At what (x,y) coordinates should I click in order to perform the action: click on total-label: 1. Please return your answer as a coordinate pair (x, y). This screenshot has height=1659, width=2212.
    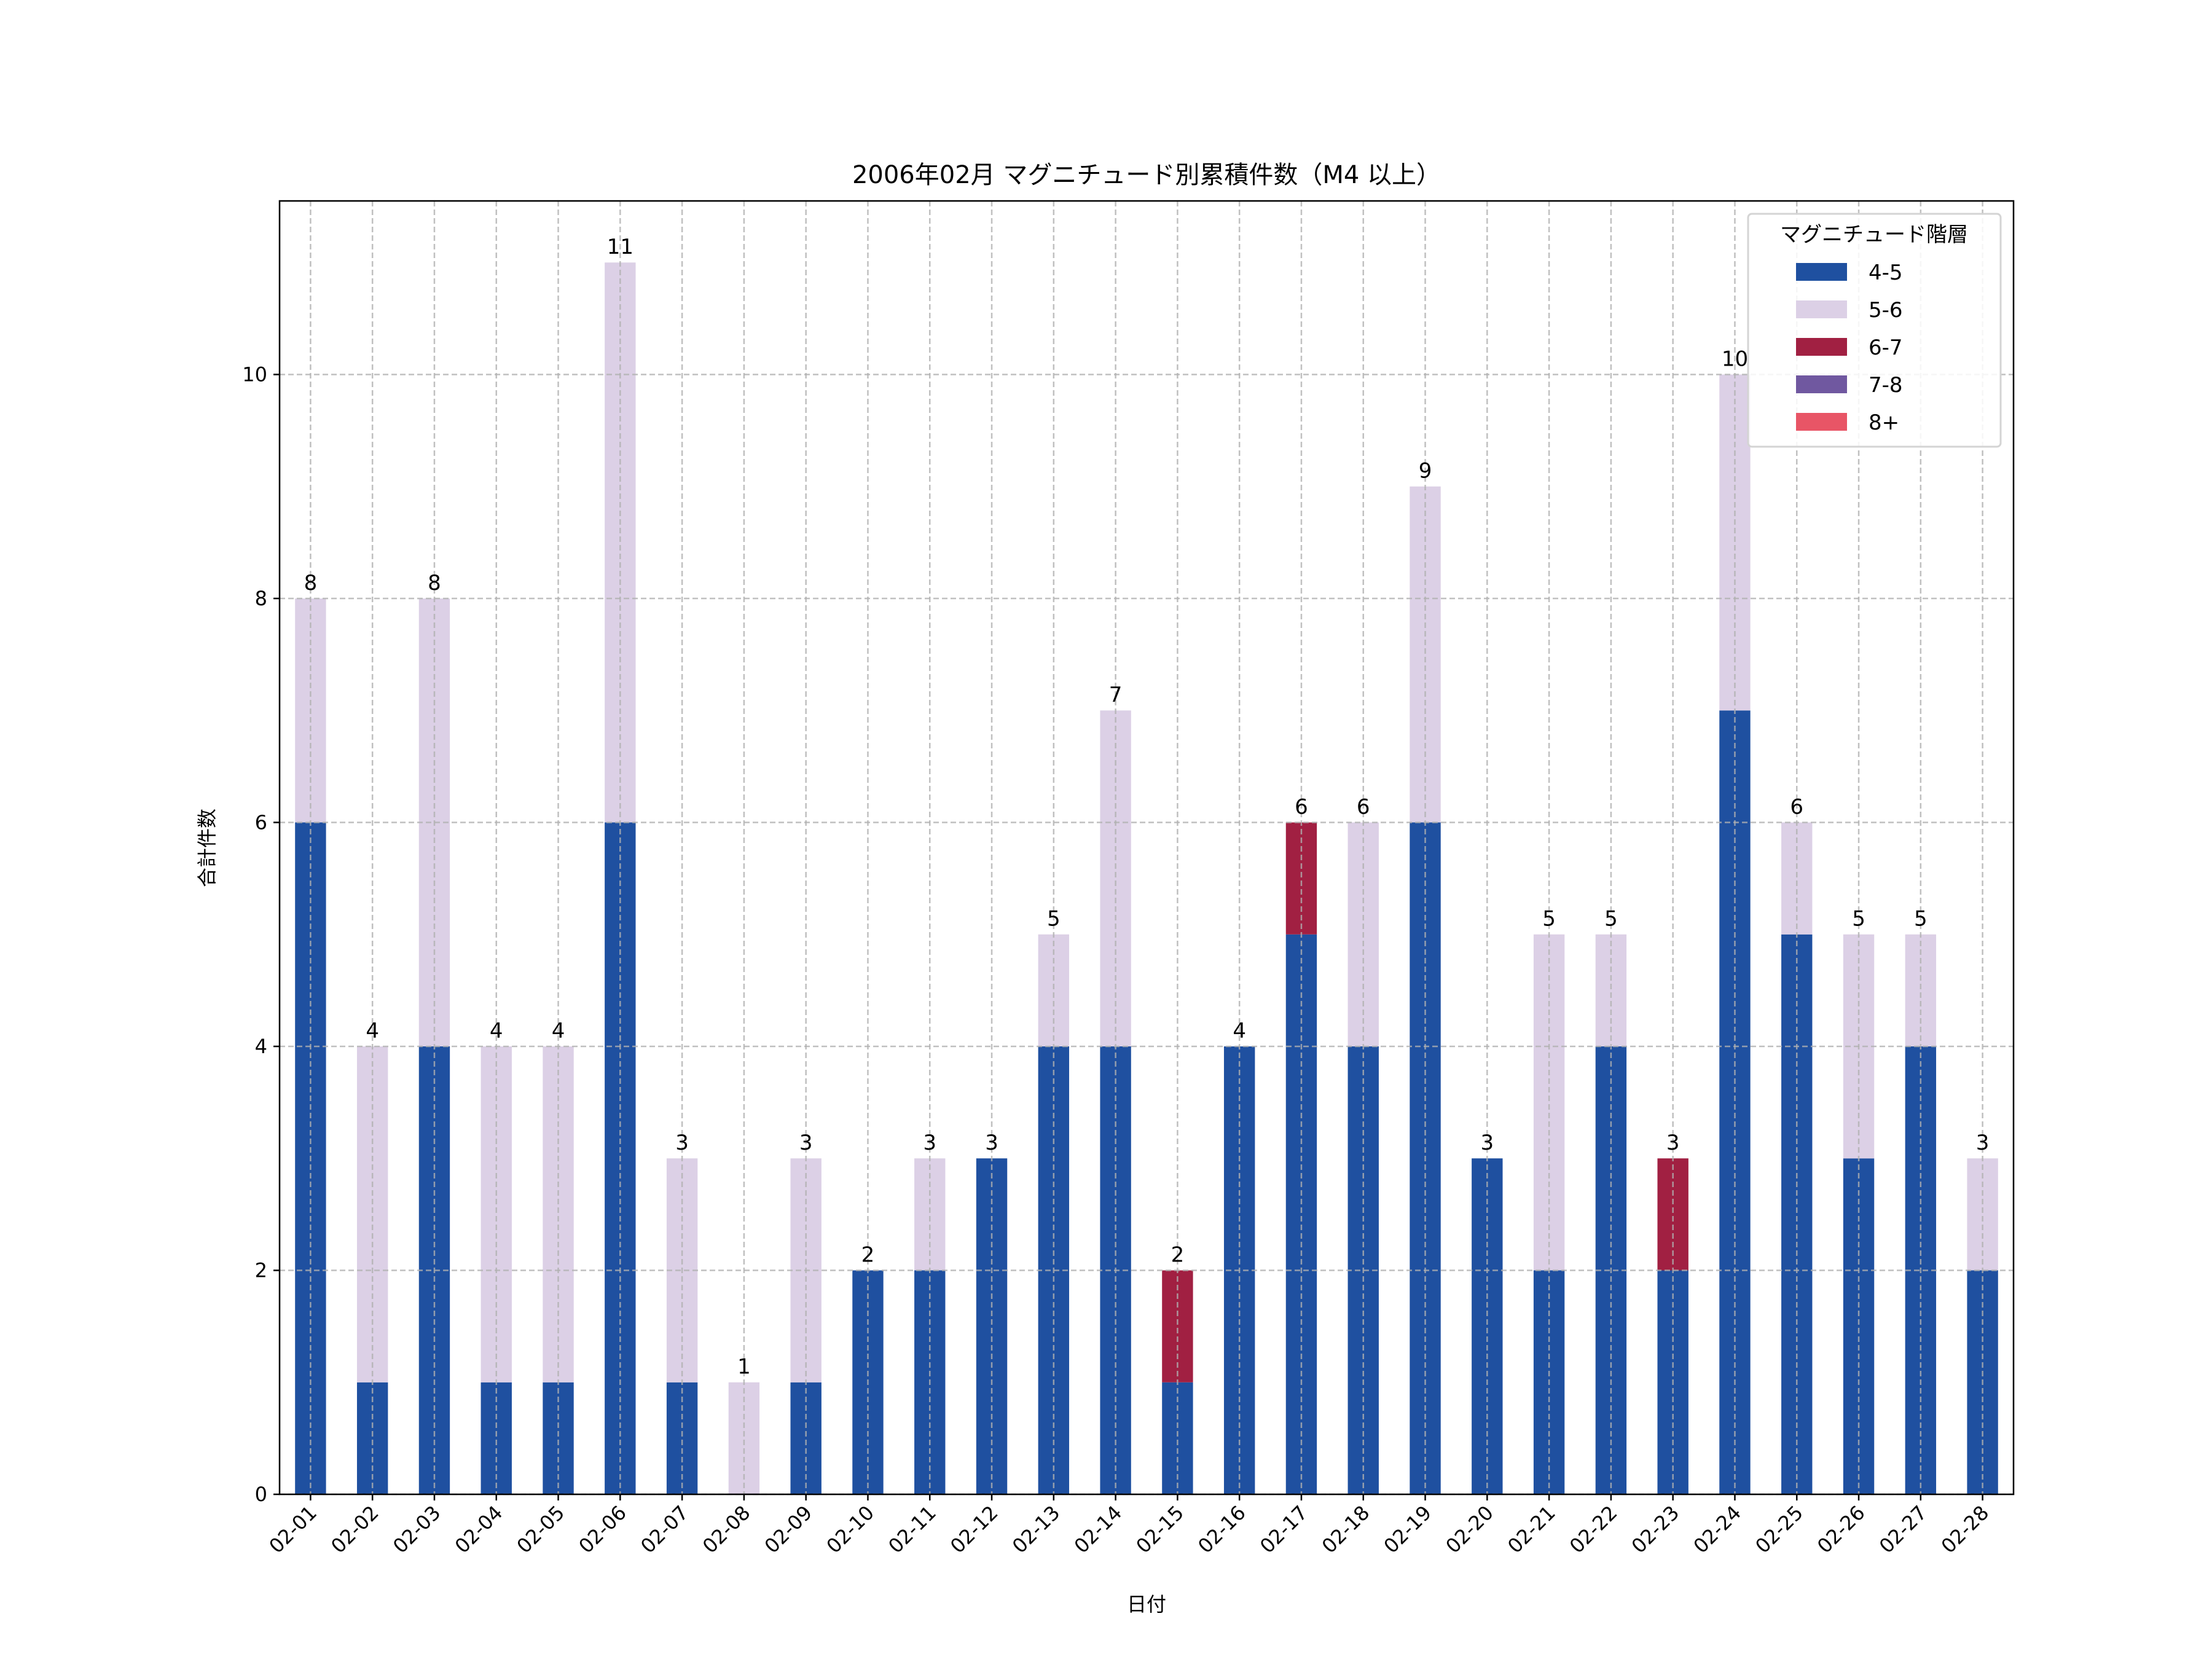
    Looking at the image, I should click on (744, 1367).